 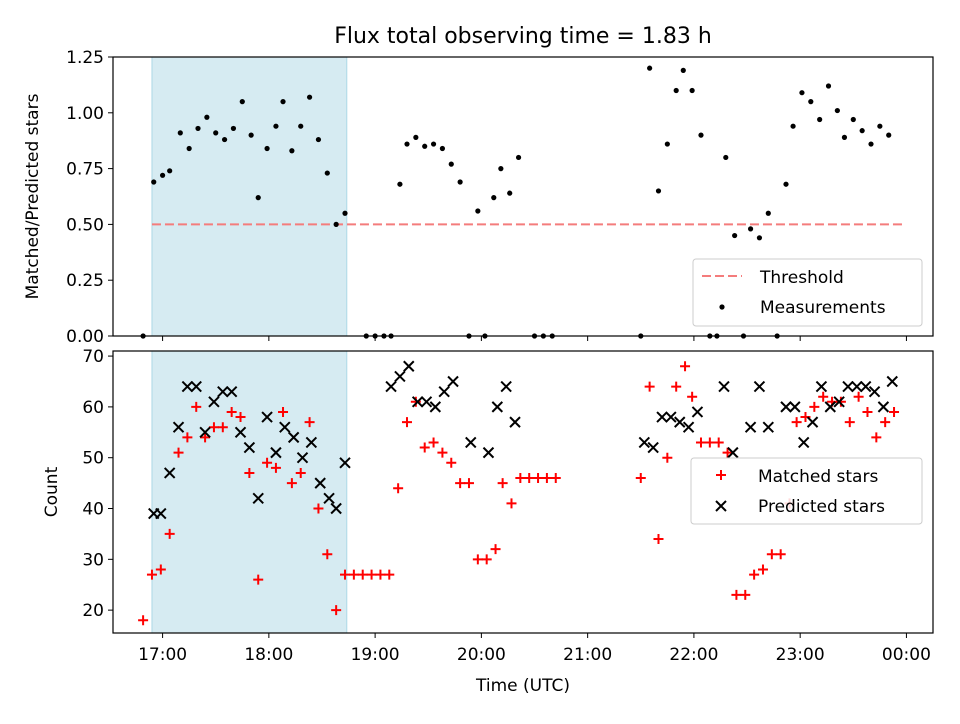 I want to click on x-tick-label: 00:00, so click(x=906, y=655).